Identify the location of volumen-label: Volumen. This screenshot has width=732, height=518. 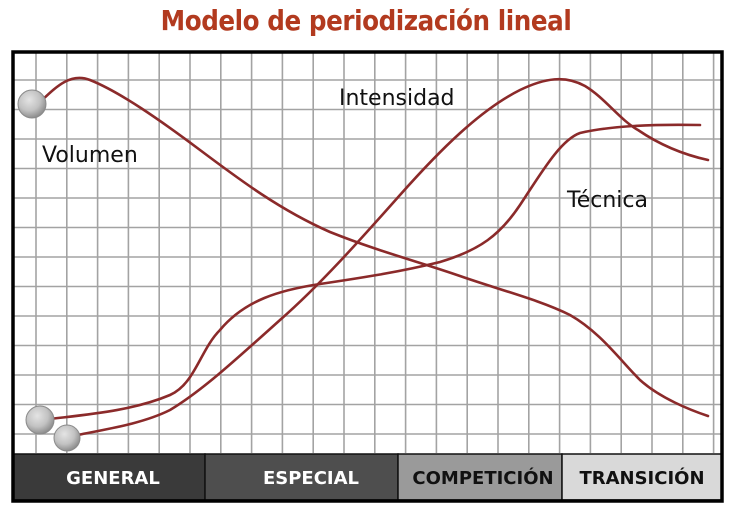
(90, 155).